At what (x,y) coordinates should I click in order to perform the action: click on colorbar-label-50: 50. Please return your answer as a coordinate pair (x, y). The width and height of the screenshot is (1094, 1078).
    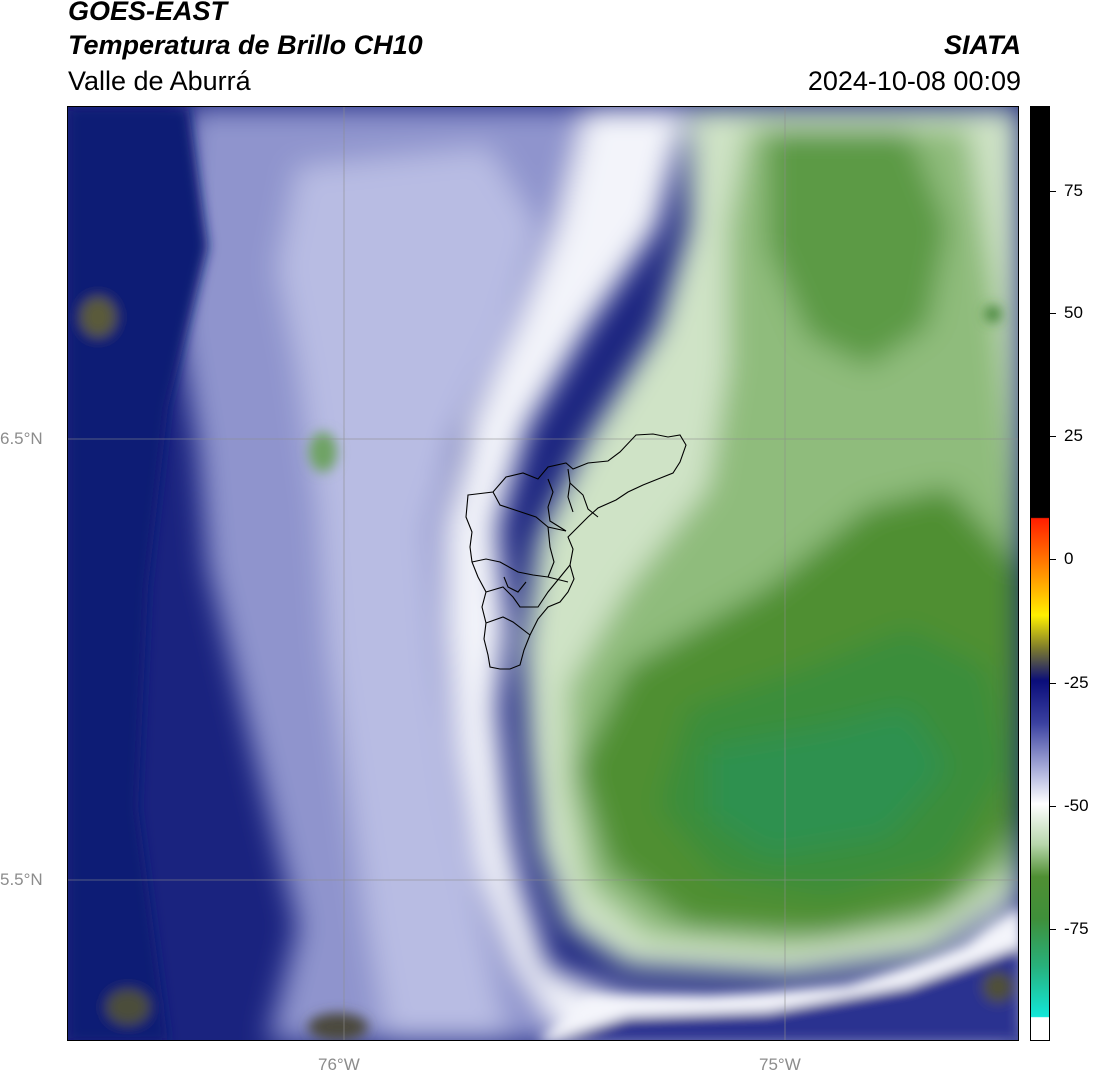
    Looking at the image, I should click on (1073, 312).